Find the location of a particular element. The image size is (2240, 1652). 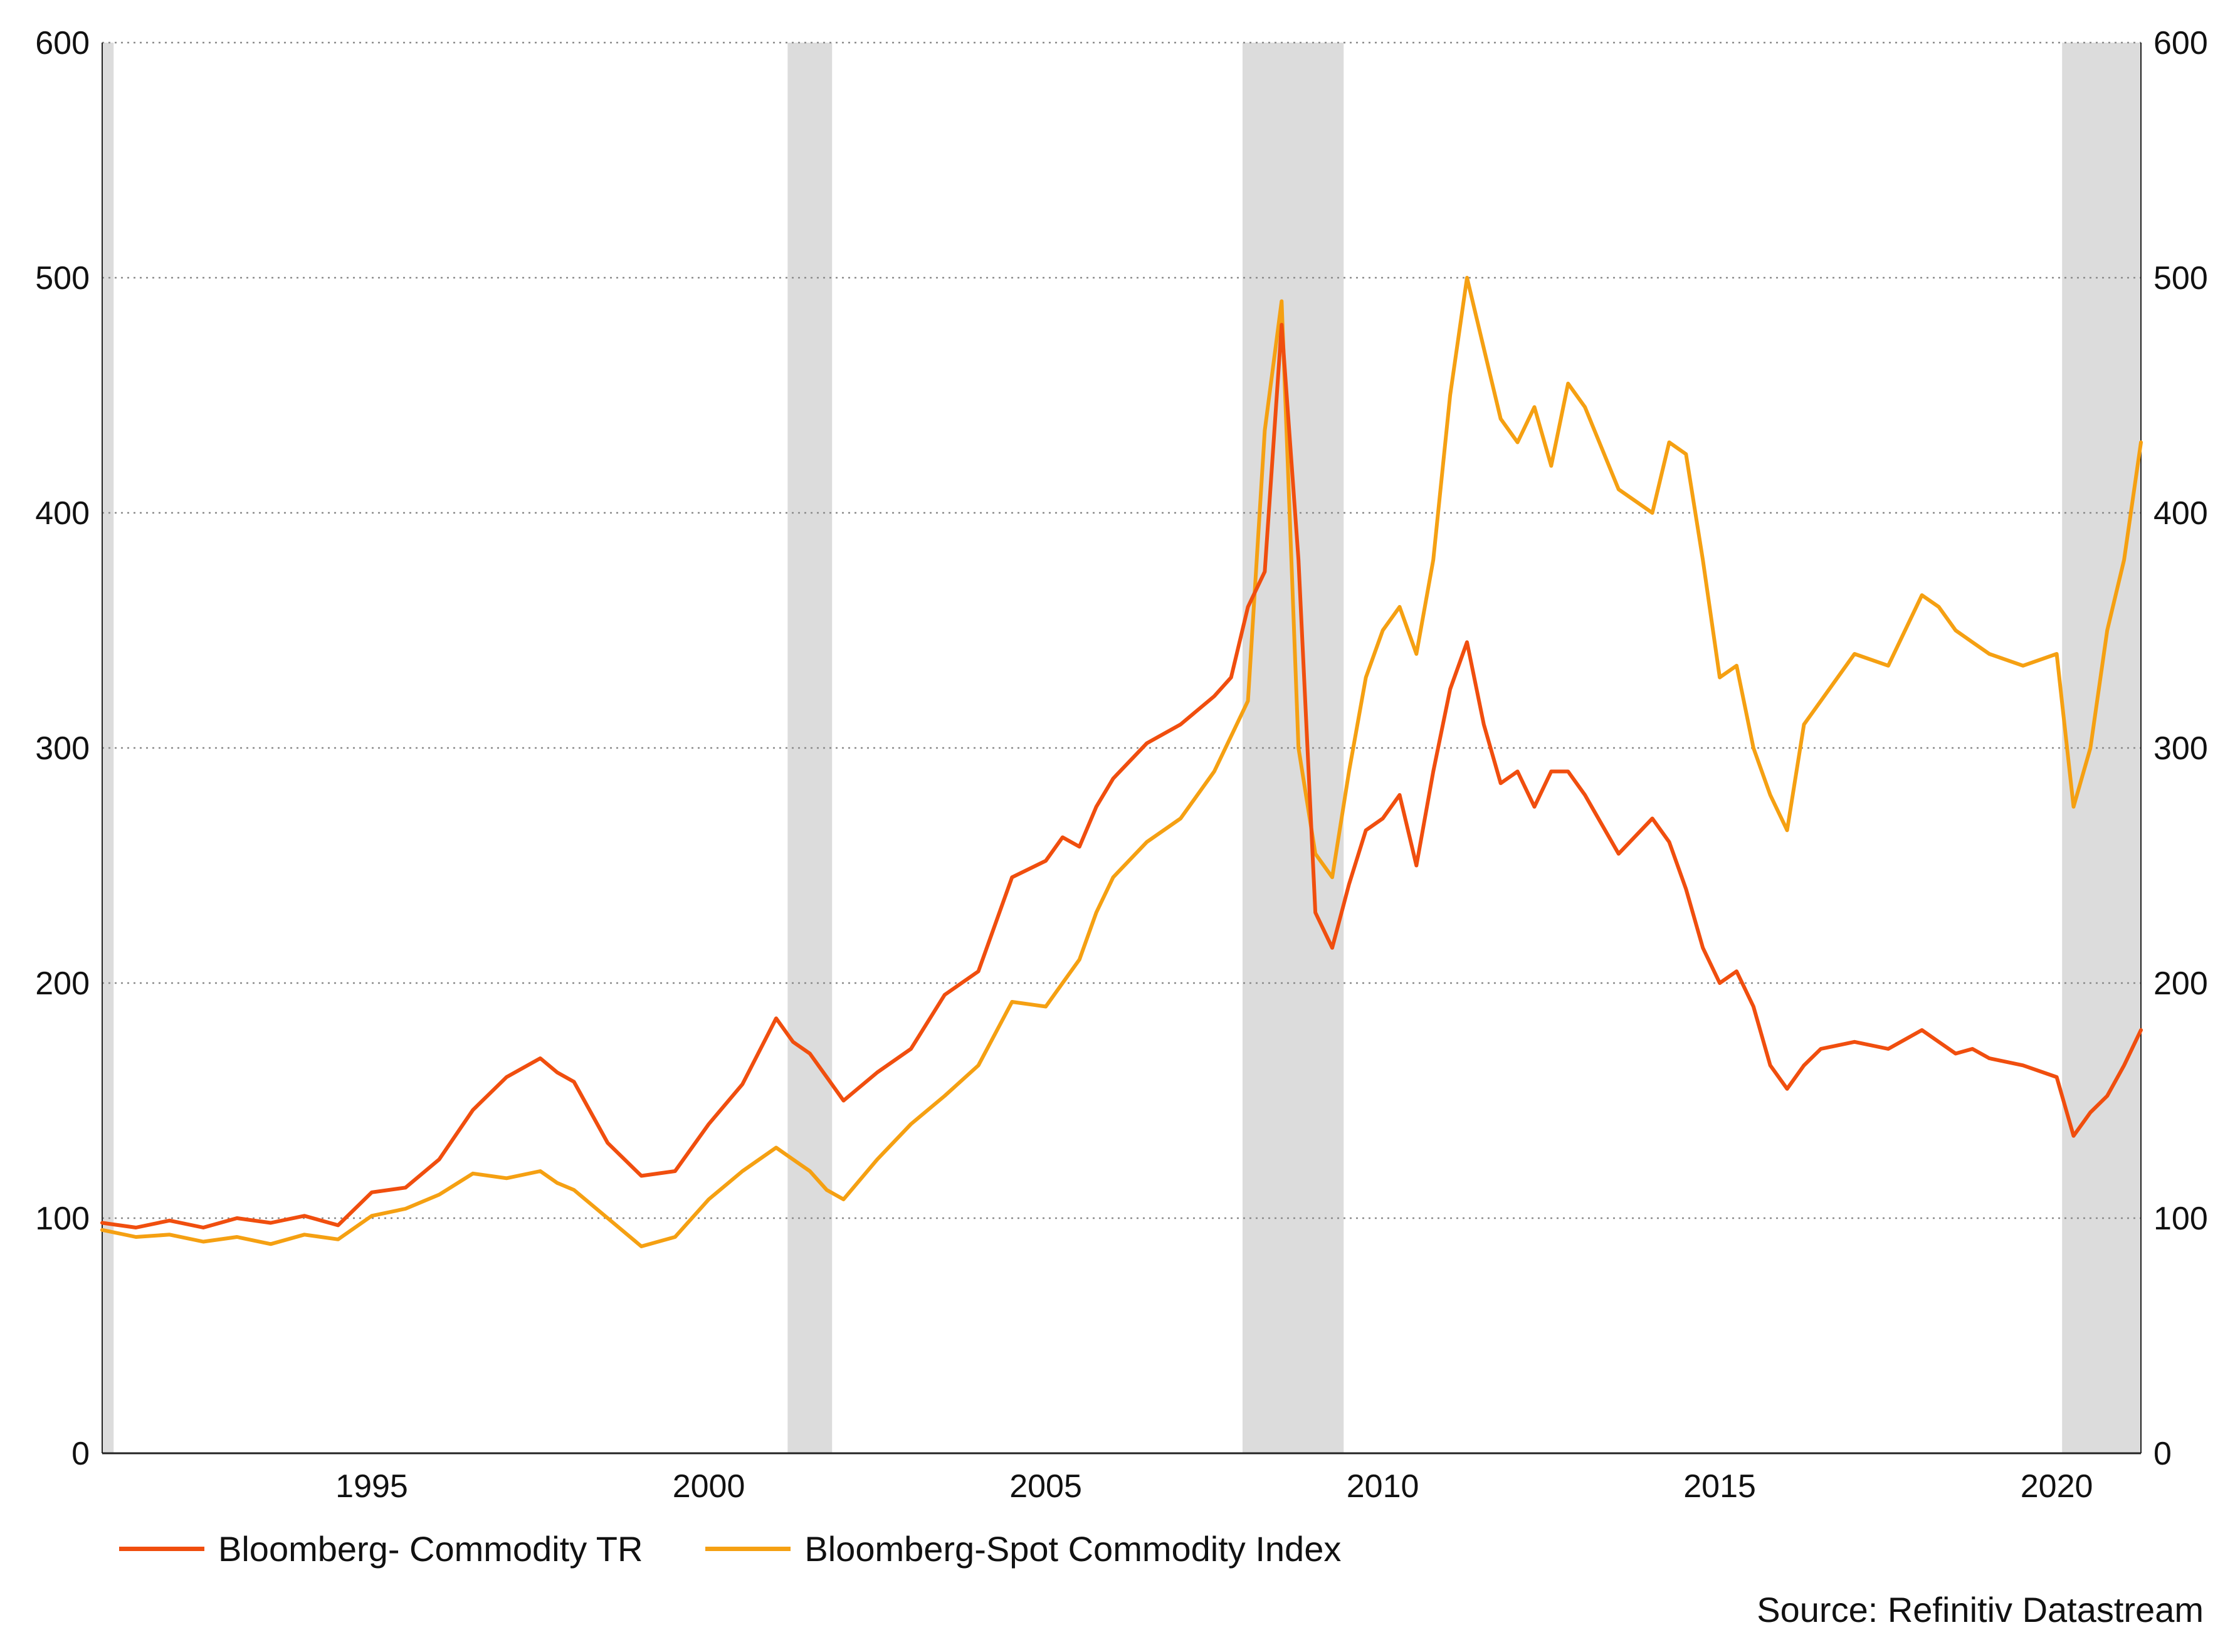

right-y-tick-500: 500 is located at coordinates (2180, 278).